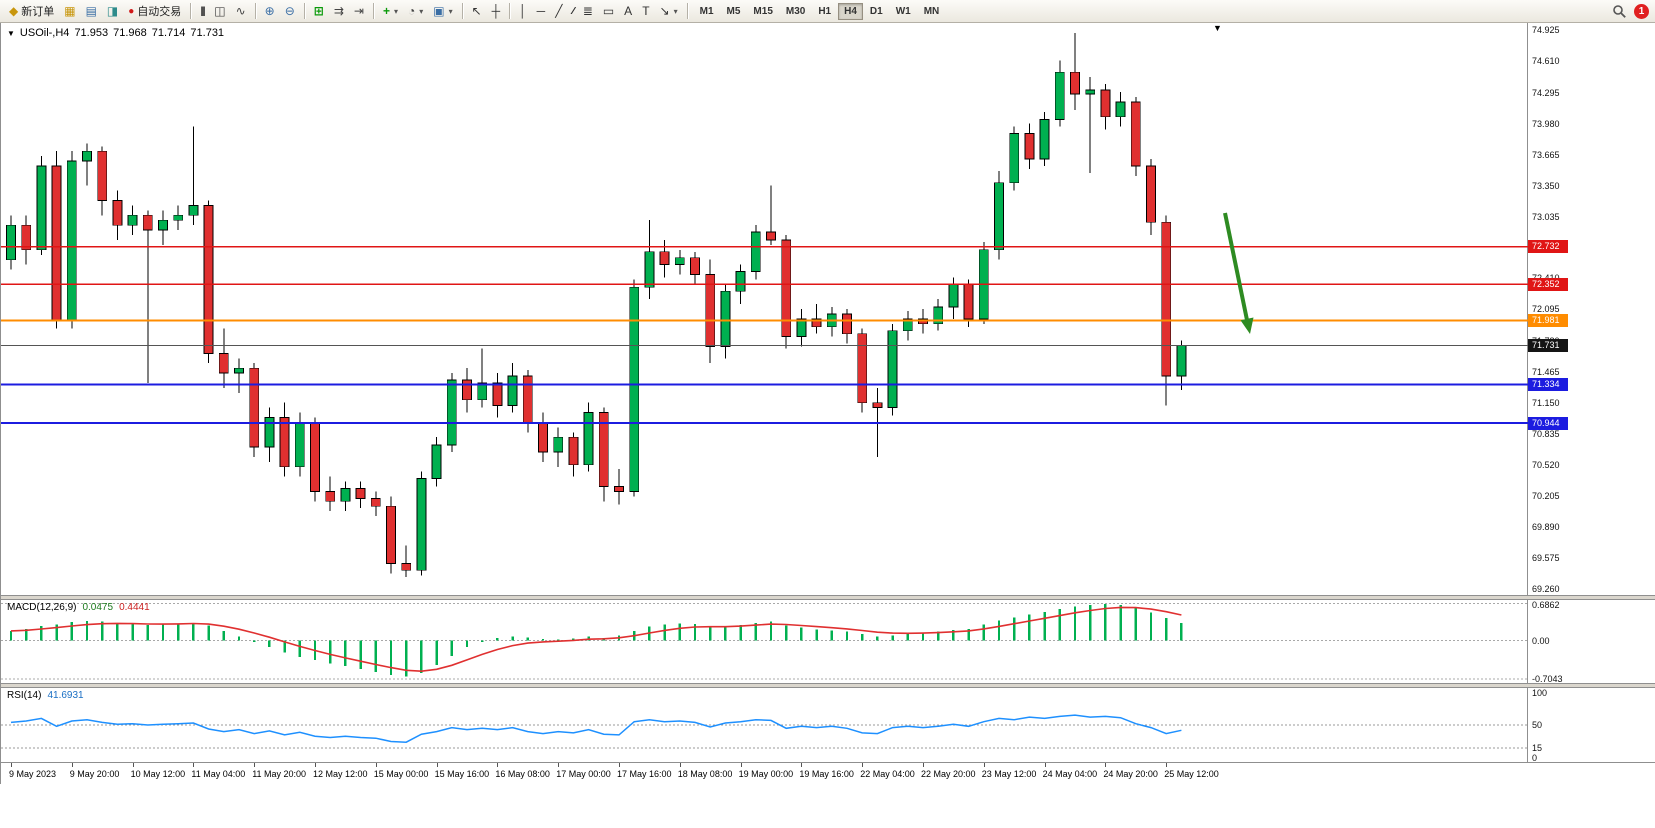 This screenshot has width=1655, height=828. Describe the element at coordinates (1546, 216) in the screenshot. I see `price-axis-label: 73.035` at that location.